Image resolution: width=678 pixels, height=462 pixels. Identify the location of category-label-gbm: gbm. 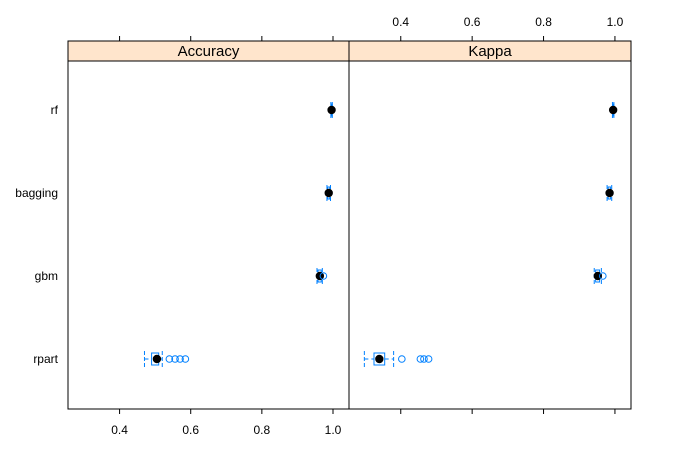
(46, 276).